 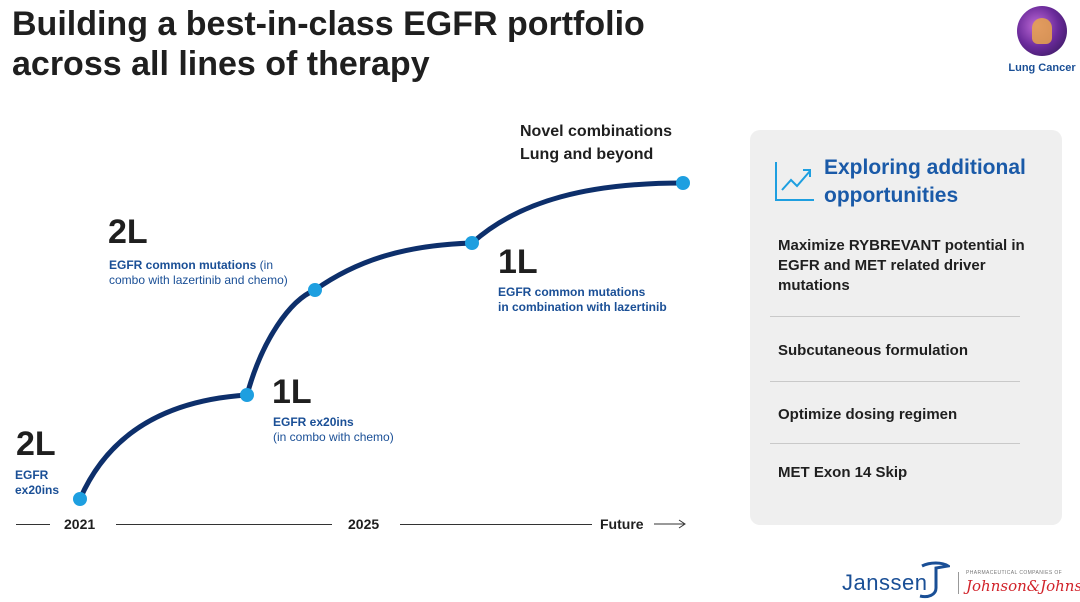 I want to click on novel-line-2: Lung and beyond, so click(x=587, y=154).